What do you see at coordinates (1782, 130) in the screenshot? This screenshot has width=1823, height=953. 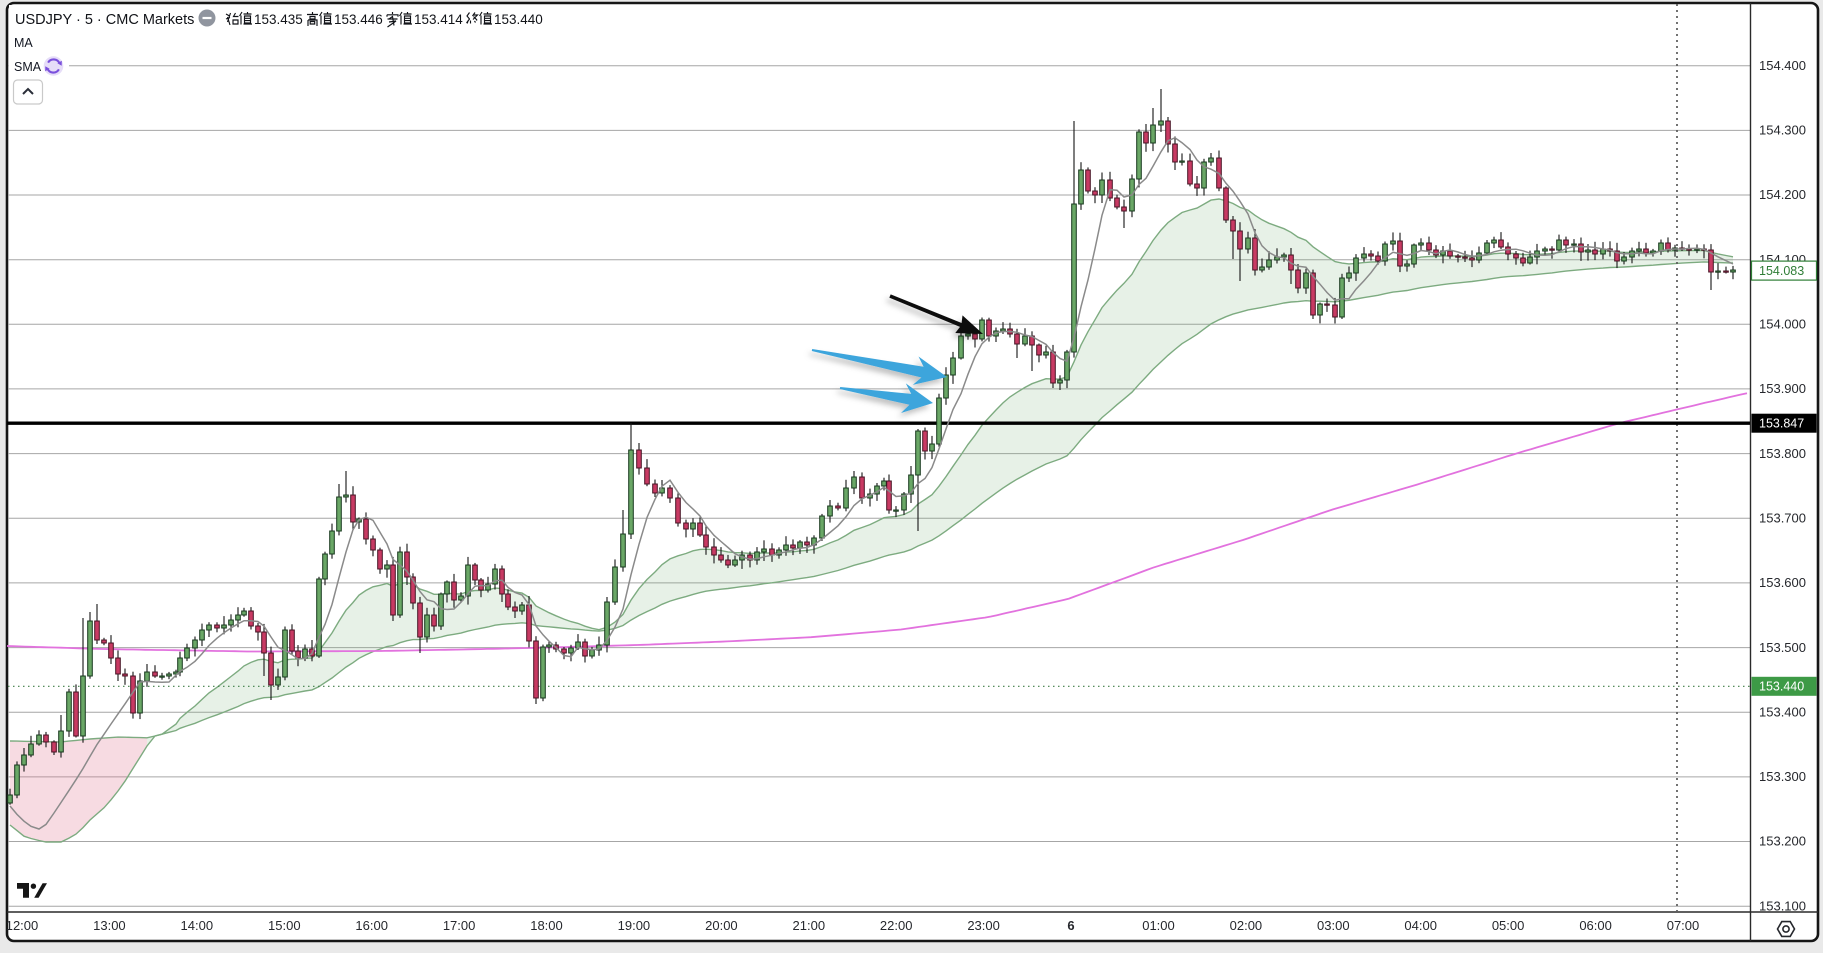 I see `svg-text: 154.300` at bounding box center [1782, 130].